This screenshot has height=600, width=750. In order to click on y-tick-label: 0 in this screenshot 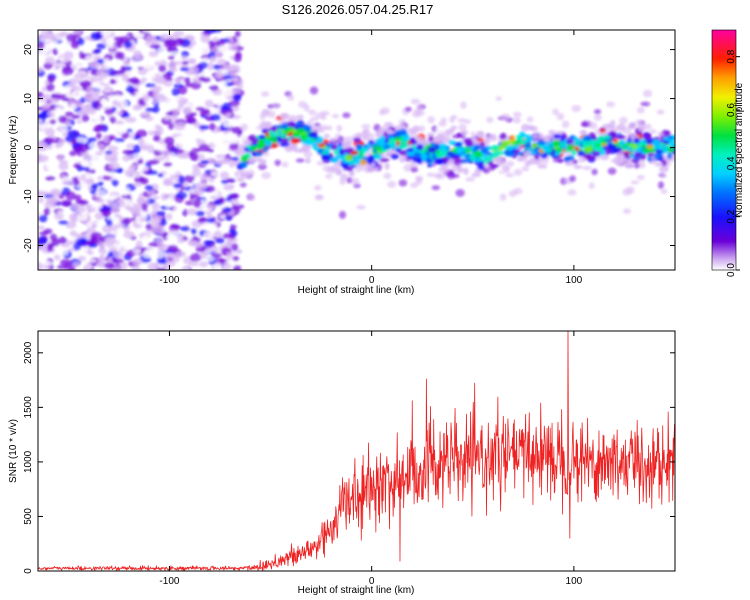, I will do `click(28, 571)`.